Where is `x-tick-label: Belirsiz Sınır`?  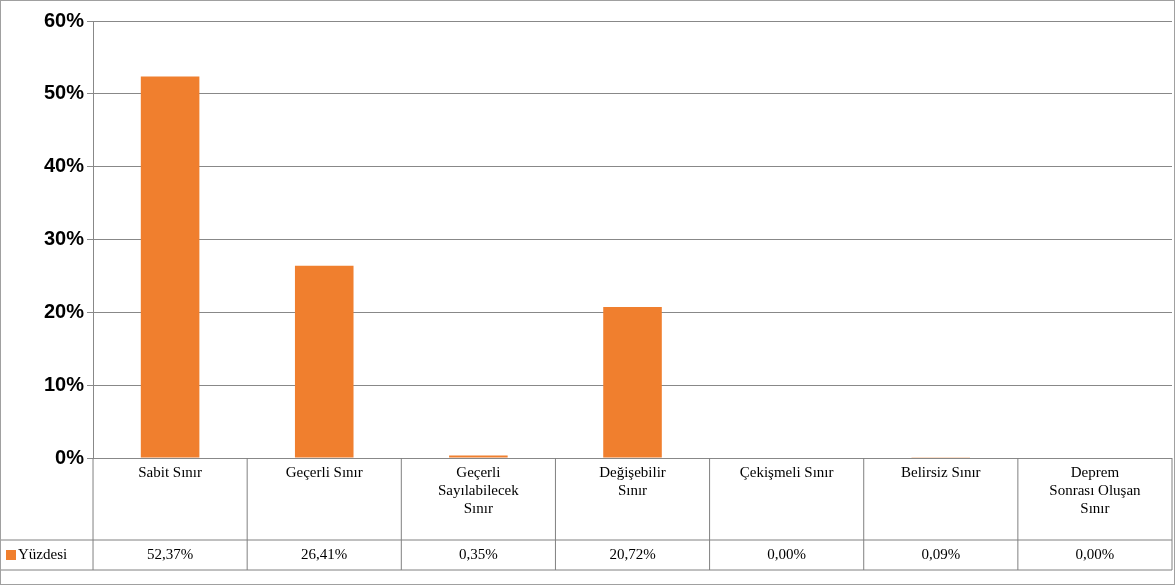 x-tick-label: Belirsiz Sınır is located at coordinates (941, 471).